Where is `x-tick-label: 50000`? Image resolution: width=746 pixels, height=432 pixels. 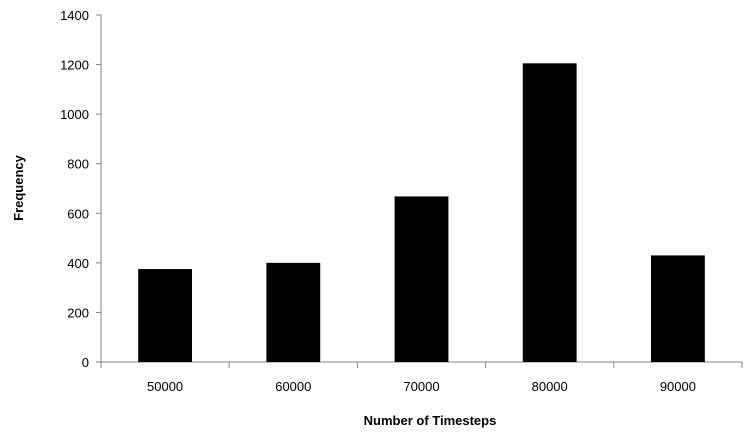
x-tick-label: 50000 is located at coordinates (165, 386).